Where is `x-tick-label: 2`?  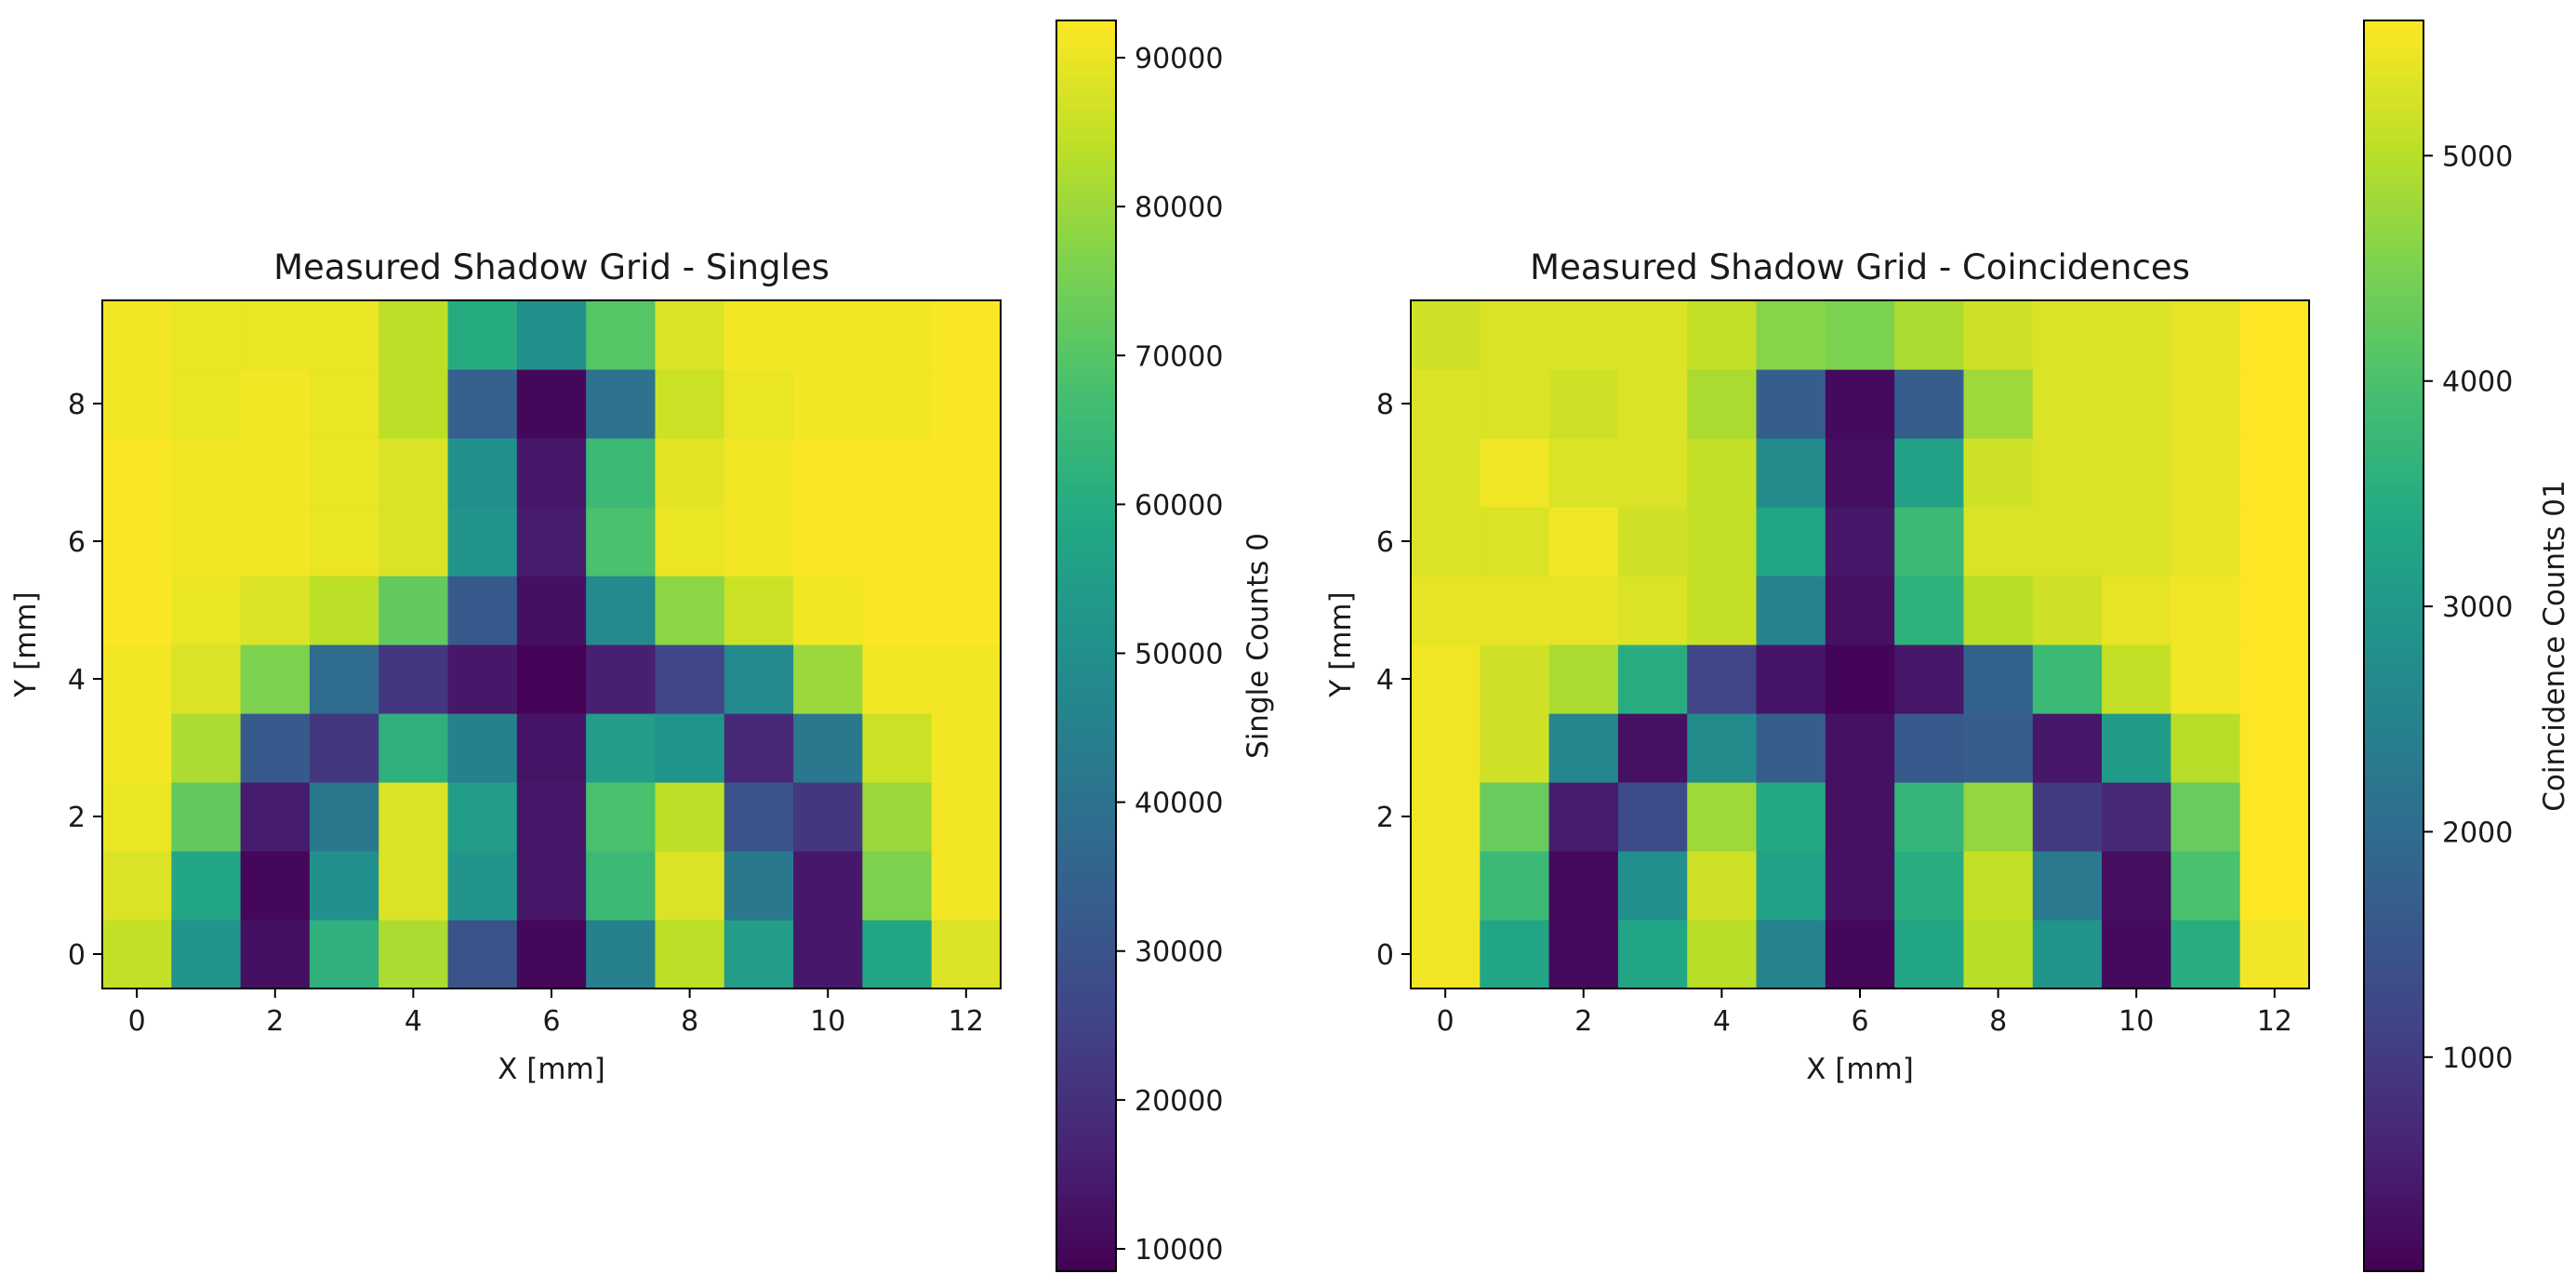
x-tick-label: 2 is located at coordinates (275, 1022).